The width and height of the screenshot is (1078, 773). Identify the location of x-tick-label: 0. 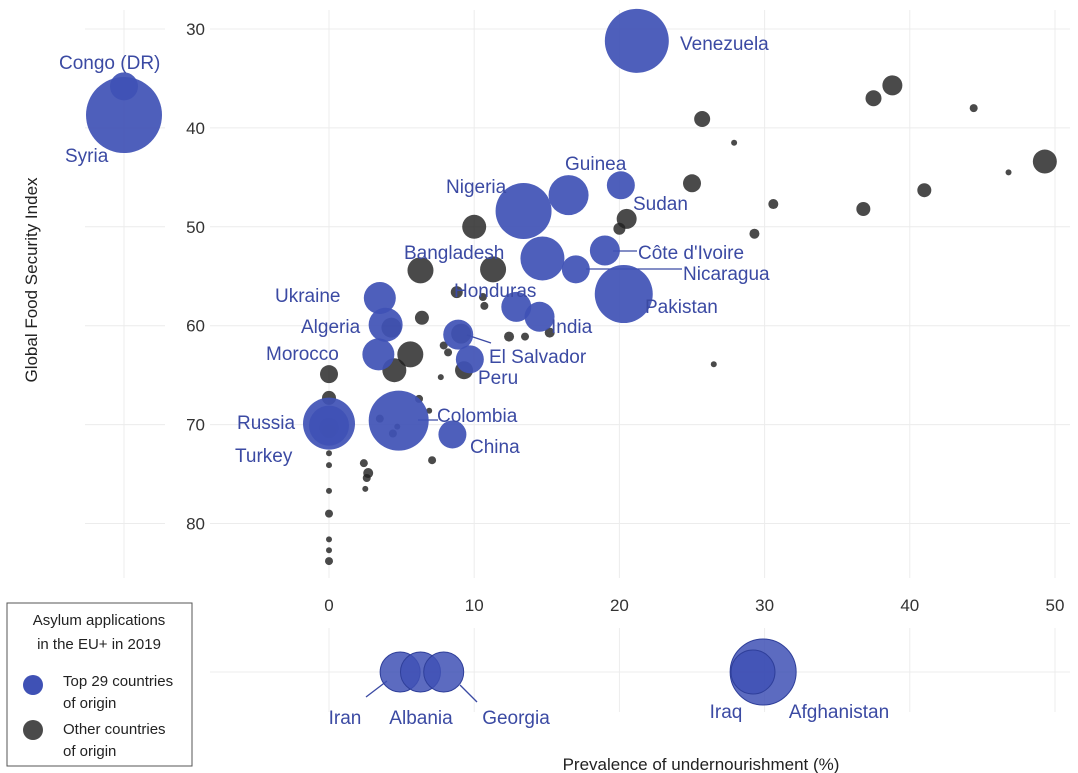
(328, 605).